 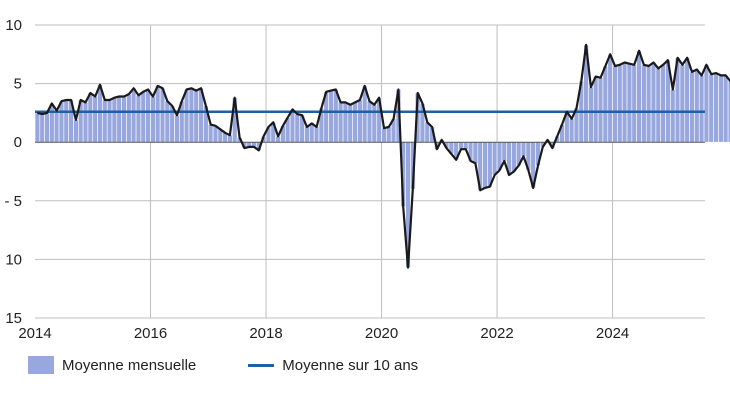 I want to click on y-tick-label: 15, so click(x=13, y=318).